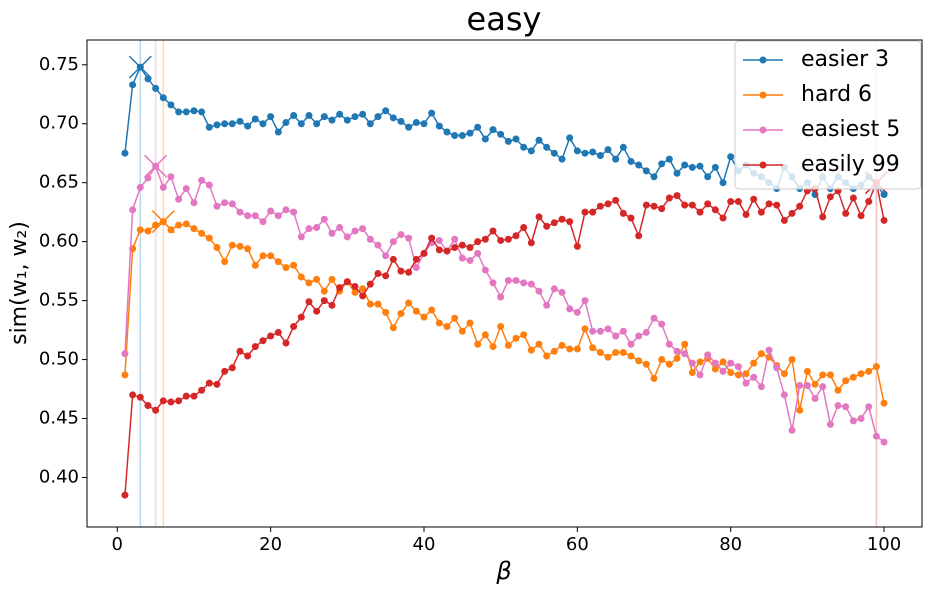  What do you see at coordinates (59, 476) in the screenshot?
I see `y-tick-label: 0.40` at bounding box center [59, 476].